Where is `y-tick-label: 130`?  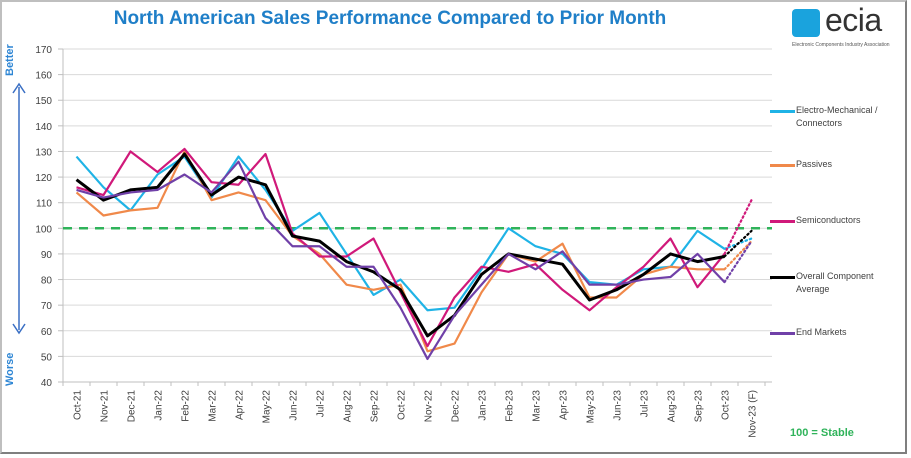 y-tick-label: 130 is located at coordinates (43, 152).